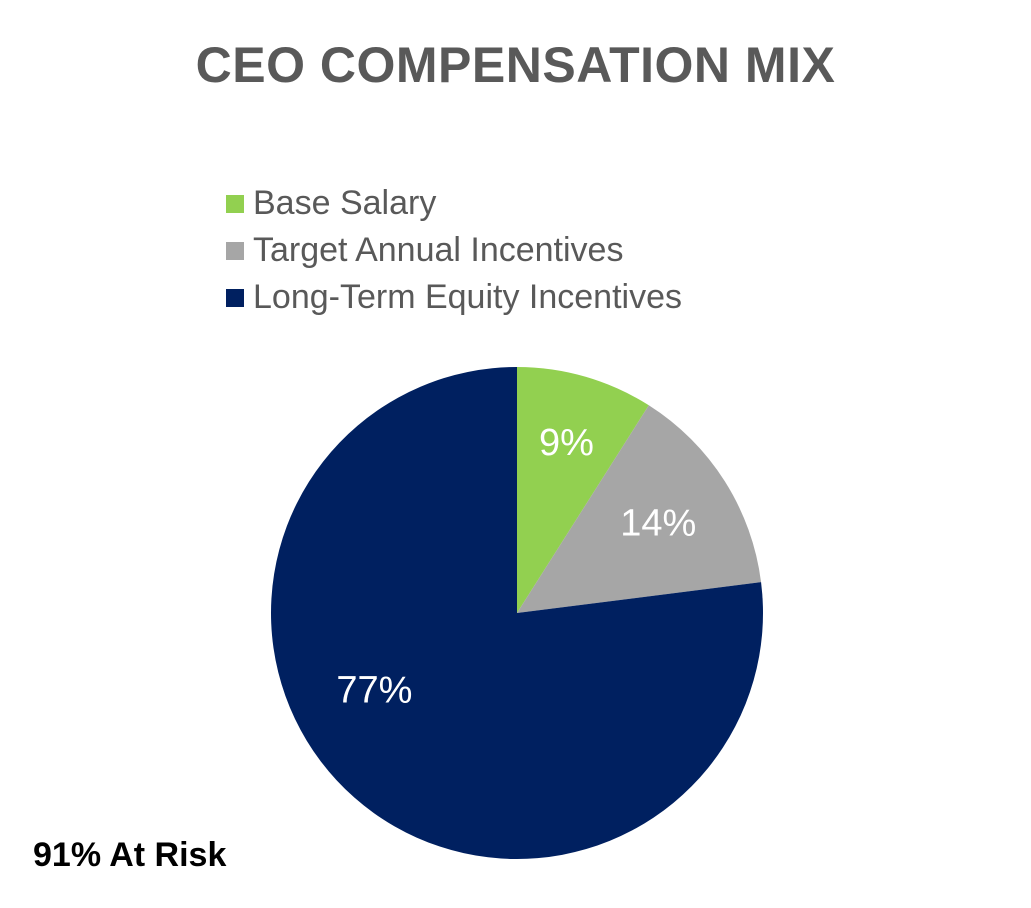 The height and width of the screenshot is (908, 1031). I want to click on pie-label-base-salary: 9%, so click(566, 443).